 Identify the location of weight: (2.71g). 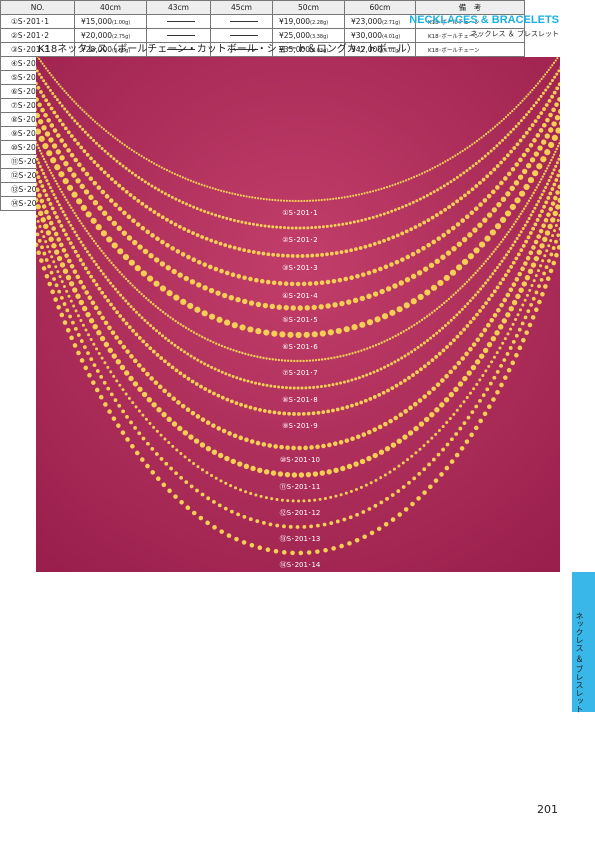
(391, 23).